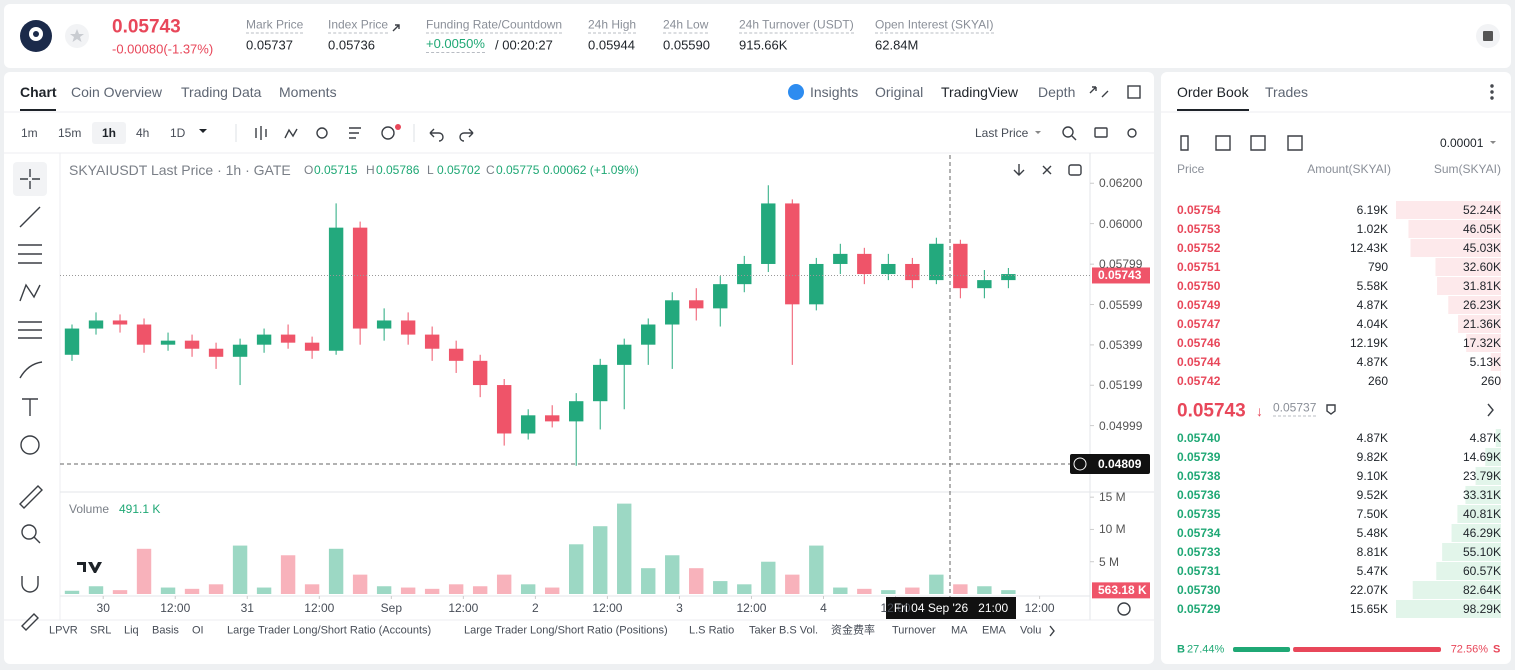 The width and height of the screenshot is (1515, 670). I want to click on ob-price: 0.05750, so click(1199, 286).